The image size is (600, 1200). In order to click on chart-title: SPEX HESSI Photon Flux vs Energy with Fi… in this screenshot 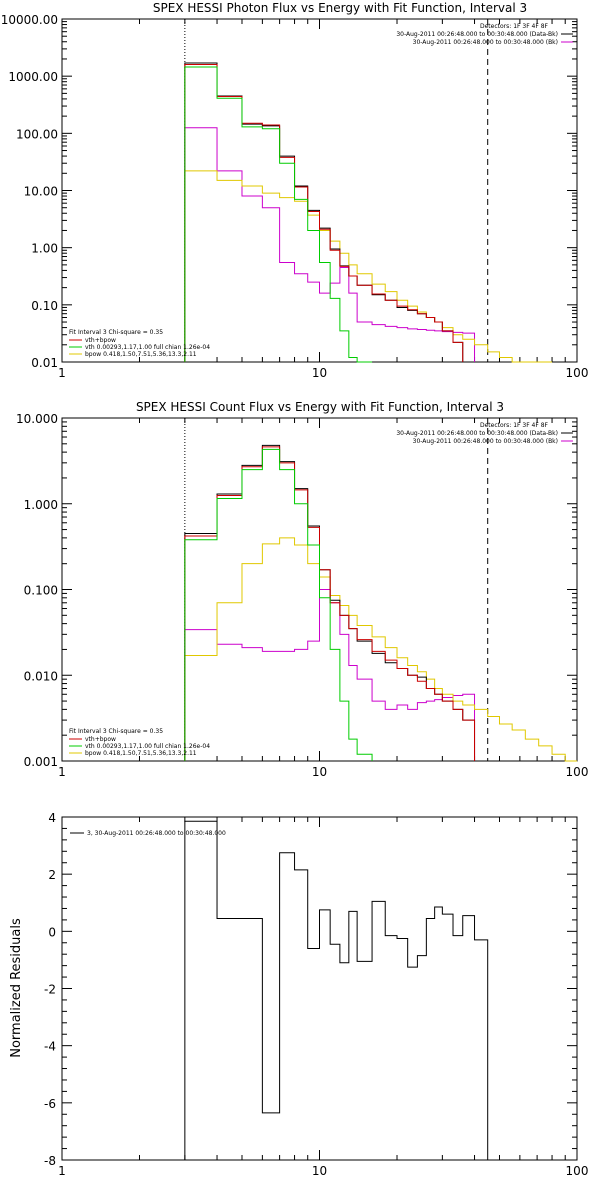, I will do `click(340, 8)`.